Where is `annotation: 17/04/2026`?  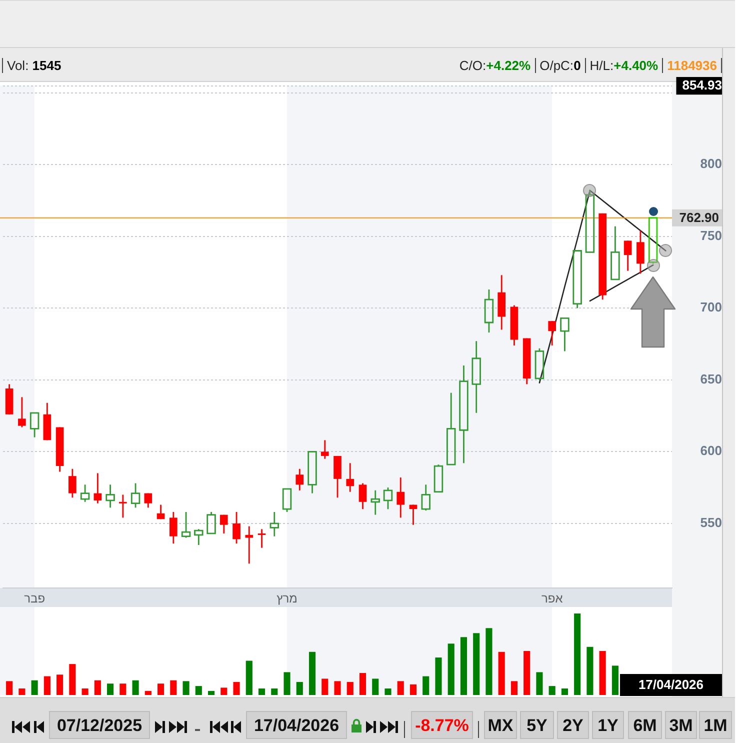 annotation: 17/04/2026 is located at coordinates (671, 685).